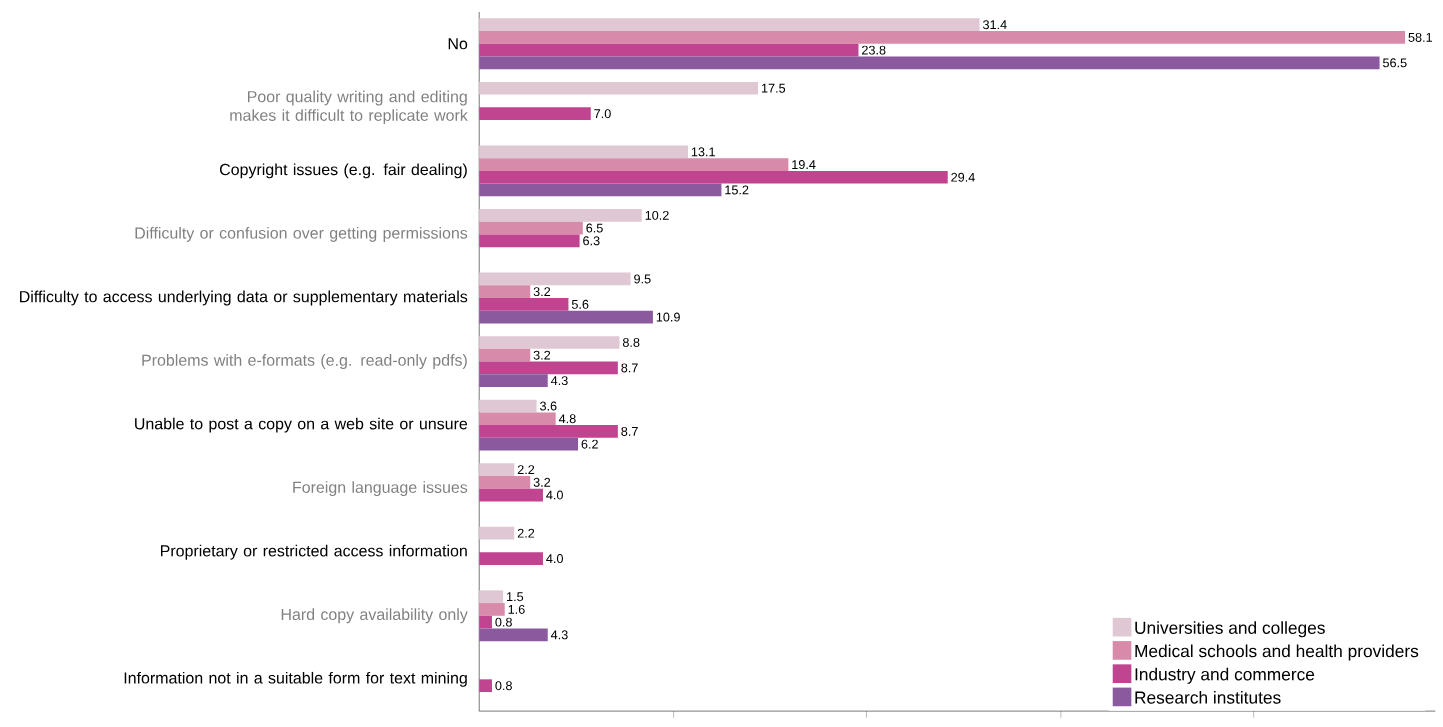  I want to click on y-tick-label: Poor quality writing and editing makes it difficult to replicate work, so click(349, 107).